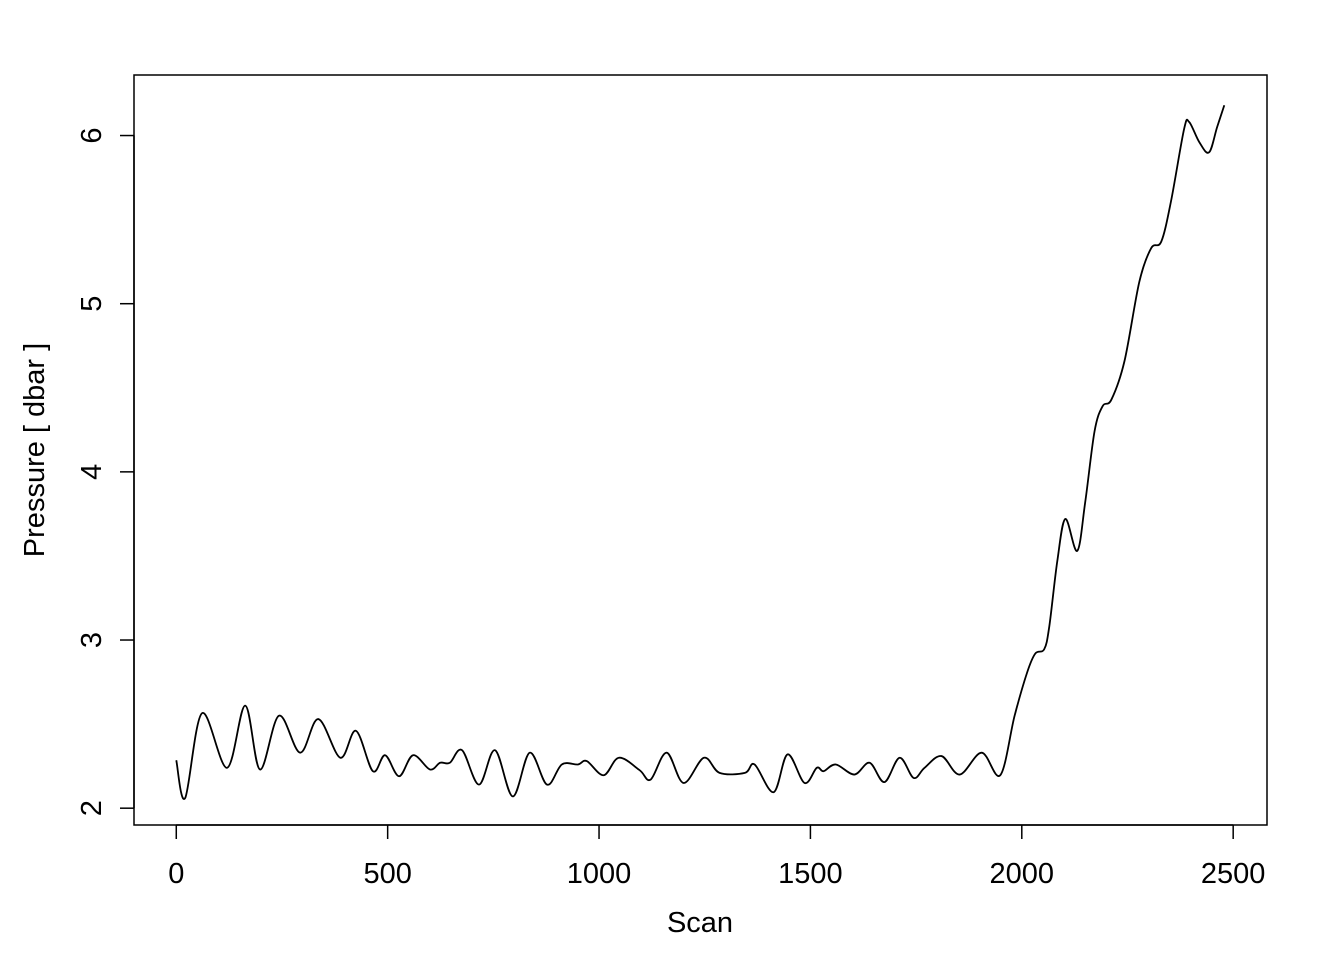 The width and height of the screenshot is (1344, 965). What do you see at coordinates (92, 304) in the screenshot?
I see `y-tick-label: 5` at bounding box center [92, 304].